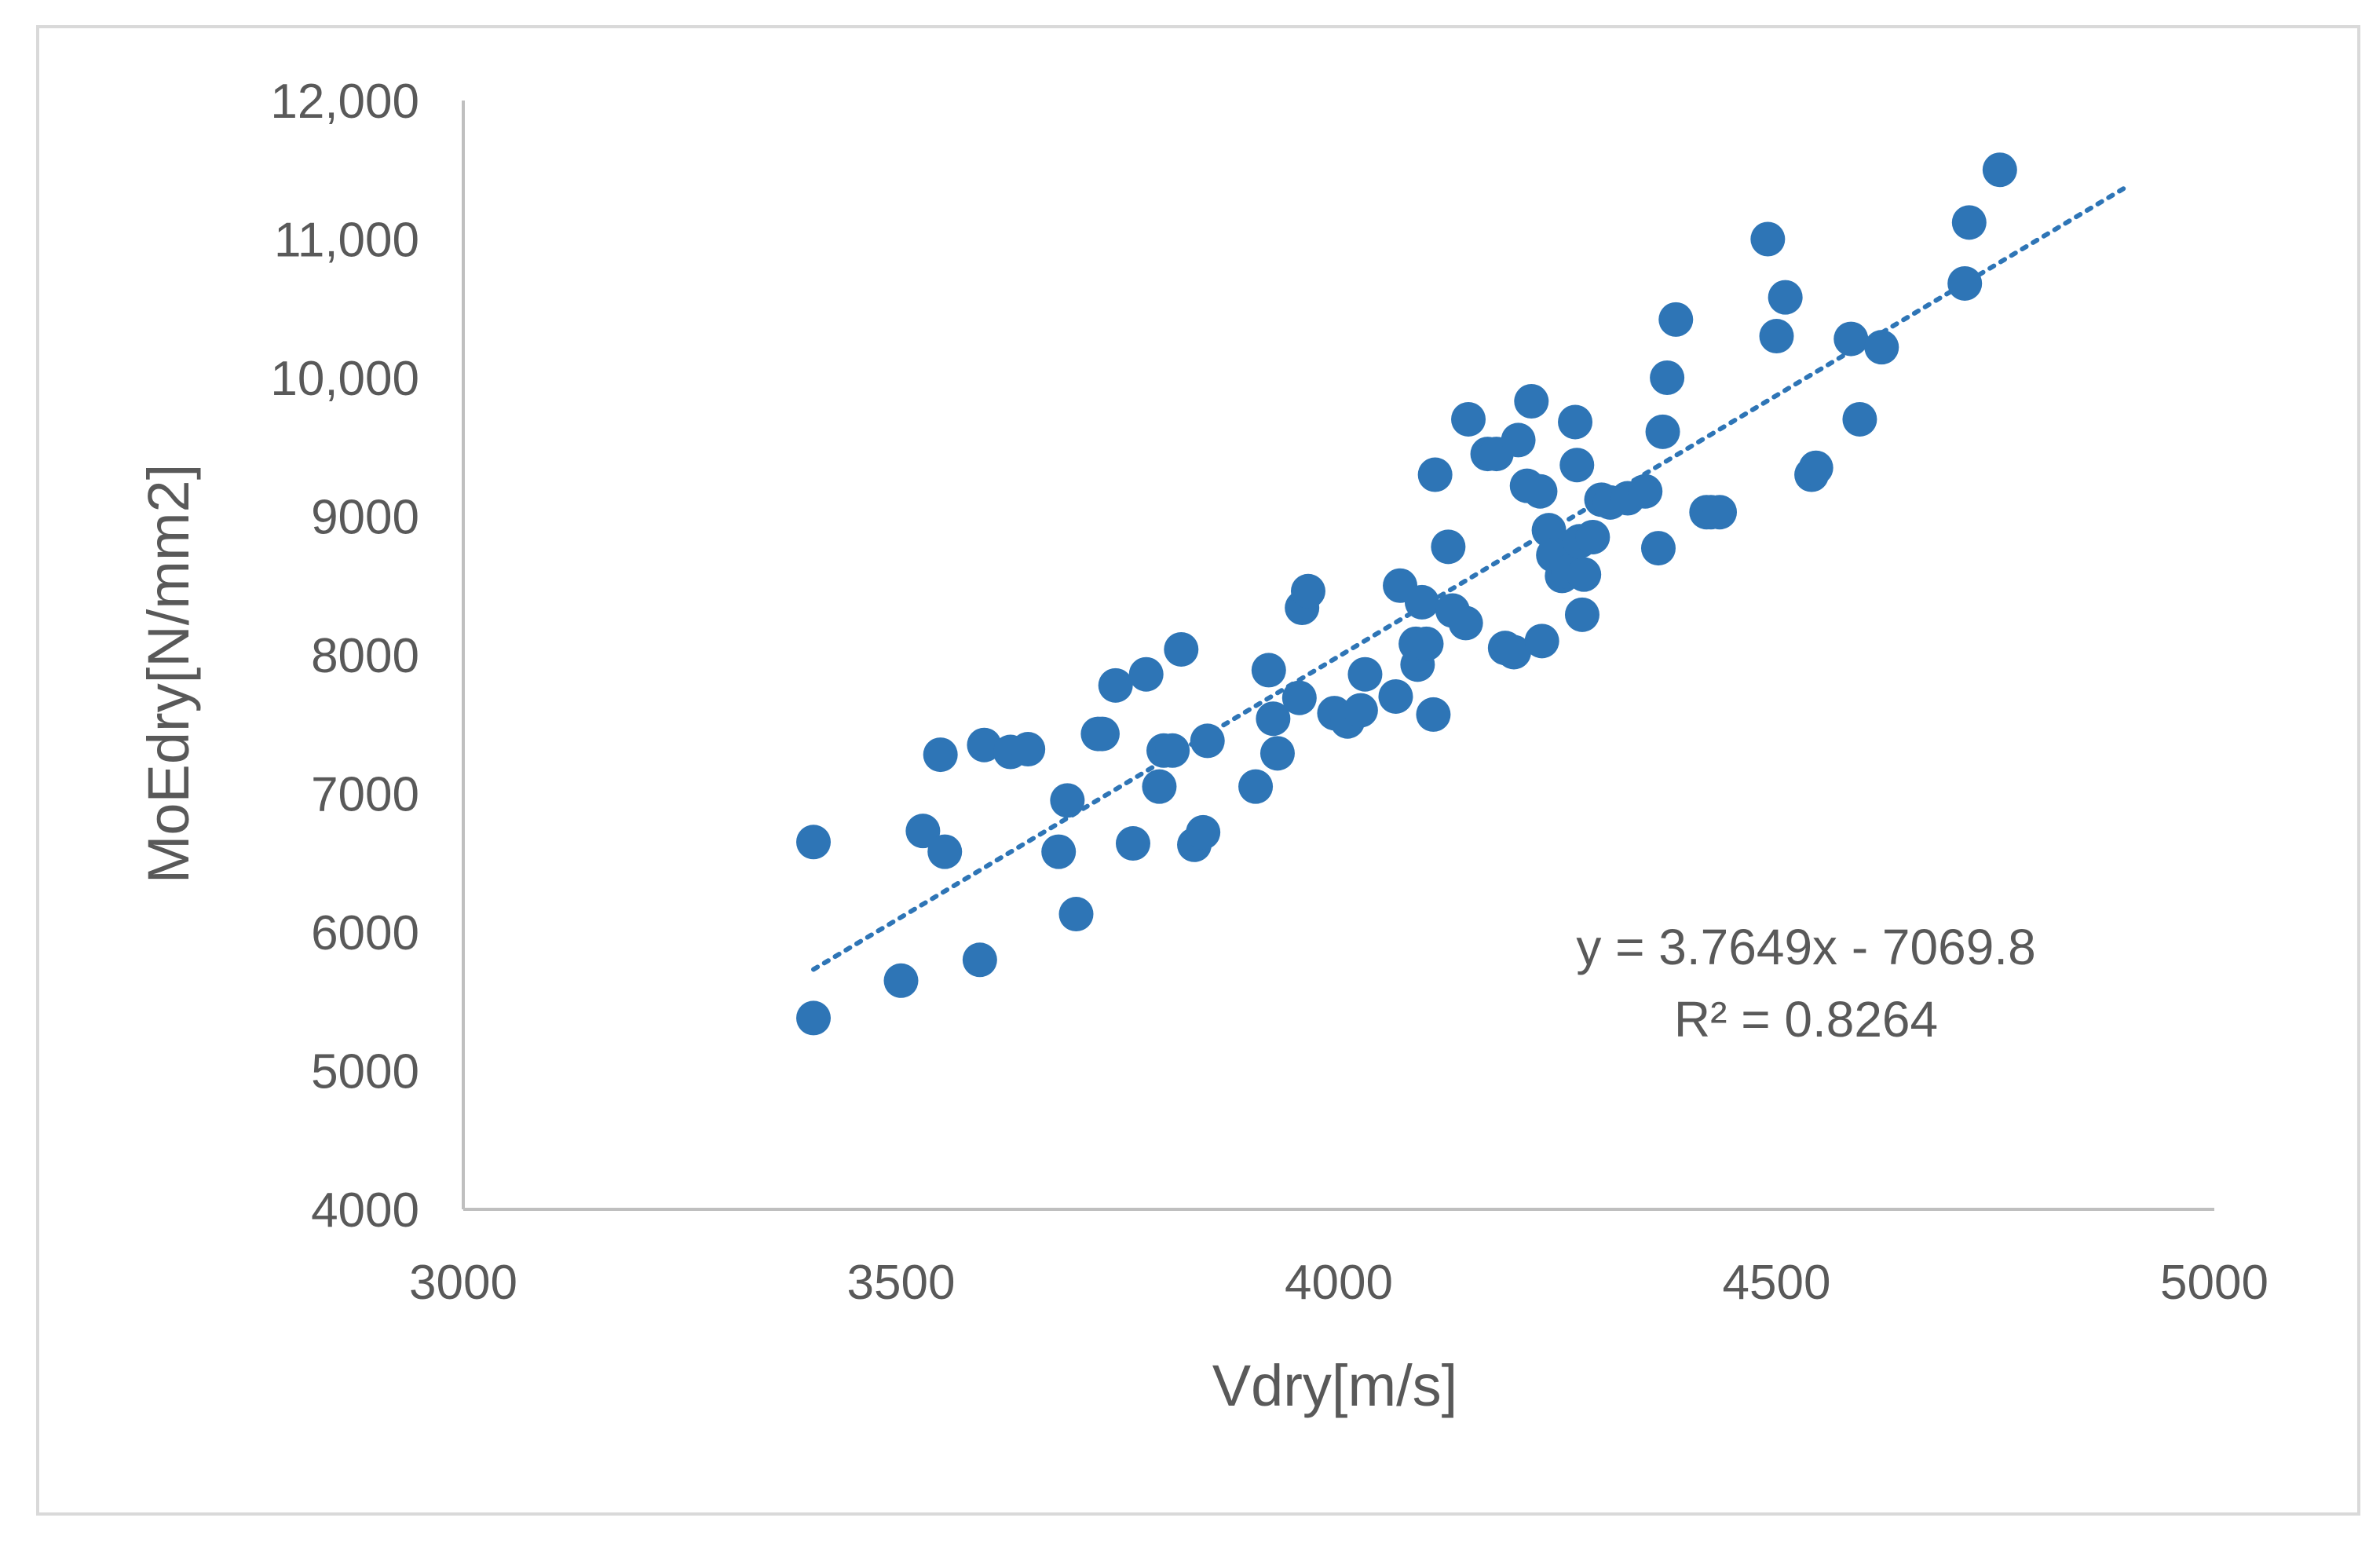 This screenshot has width=2380, height=1547. What do you see at coordinates (365, 518) in the screenshot?
I see `y-tick-label: 9000` at bounding box center [365, 518].